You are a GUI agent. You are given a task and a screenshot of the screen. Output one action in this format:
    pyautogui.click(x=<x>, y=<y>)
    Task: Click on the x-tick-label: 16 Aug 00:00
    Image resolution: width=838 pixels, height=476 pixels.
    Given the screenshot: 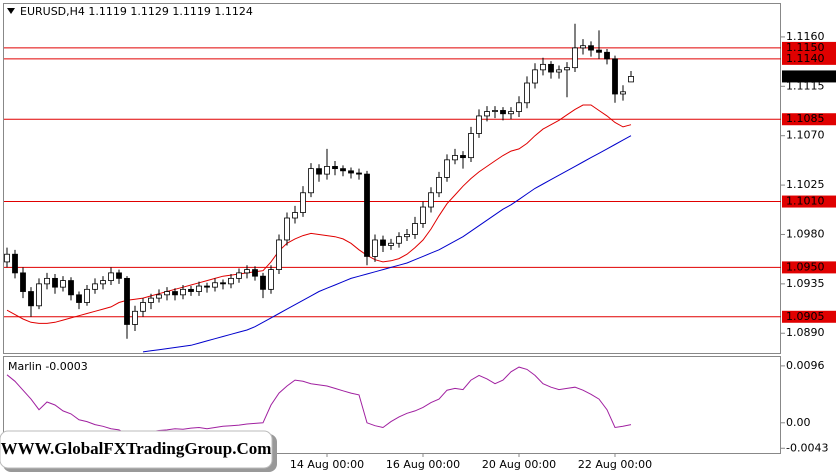 What is the action you would take?
    pyautogui.click(x=423, y=464)
    